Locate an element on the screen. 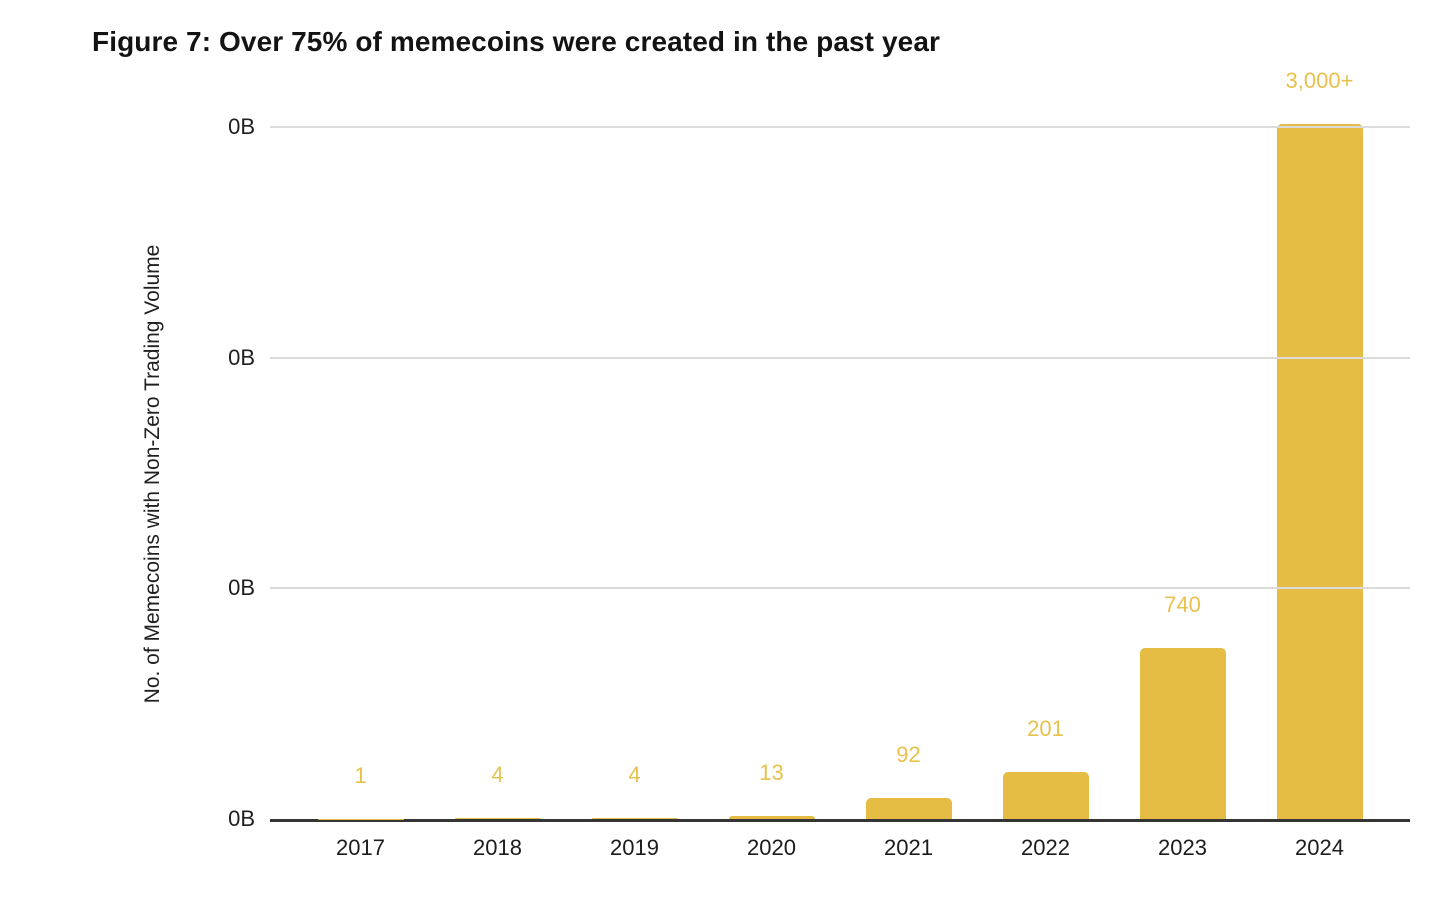  x-tick-label: 2023 is located at coordinates (1182, 847).